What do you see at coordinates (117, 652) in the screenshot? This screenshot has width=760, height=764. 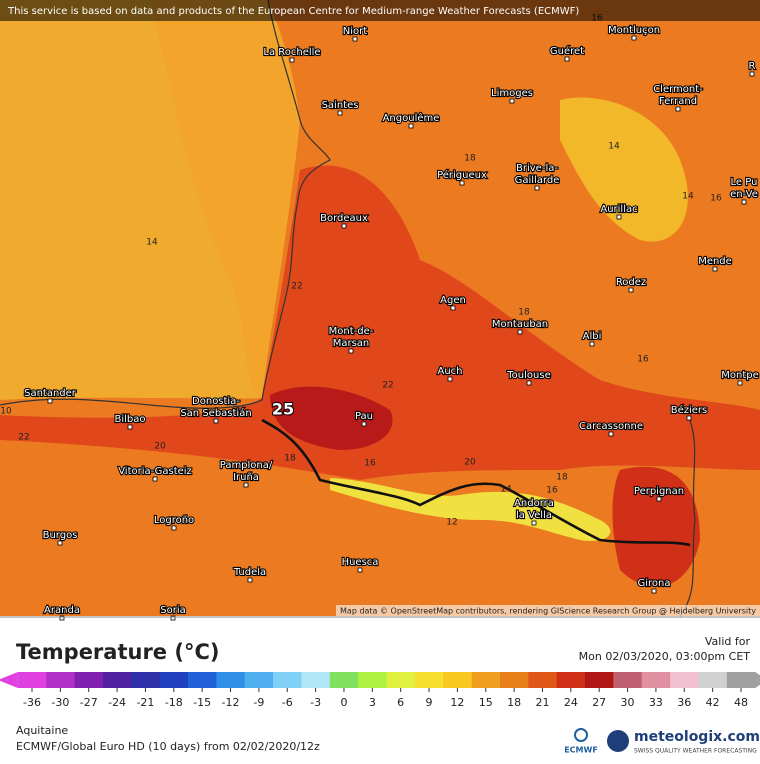 I see `legend-title: Temperature (°C)` at bounding box center [117, 652].